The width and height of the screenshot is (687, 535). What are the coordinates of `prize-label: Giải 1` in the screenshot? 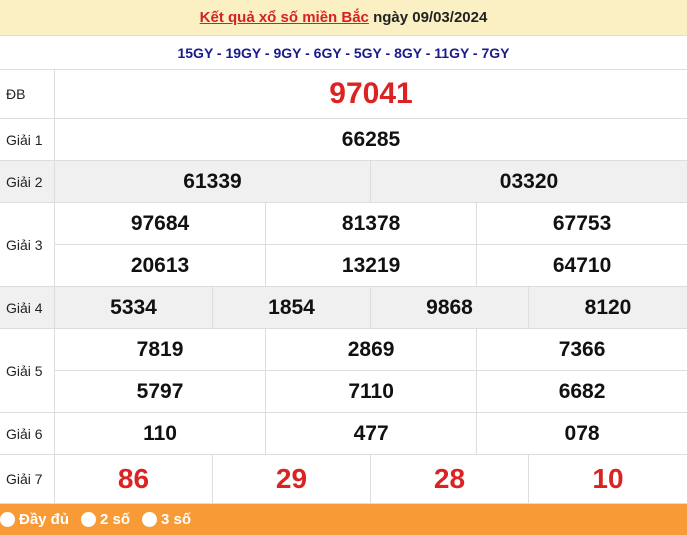 It's located at (27, 139).